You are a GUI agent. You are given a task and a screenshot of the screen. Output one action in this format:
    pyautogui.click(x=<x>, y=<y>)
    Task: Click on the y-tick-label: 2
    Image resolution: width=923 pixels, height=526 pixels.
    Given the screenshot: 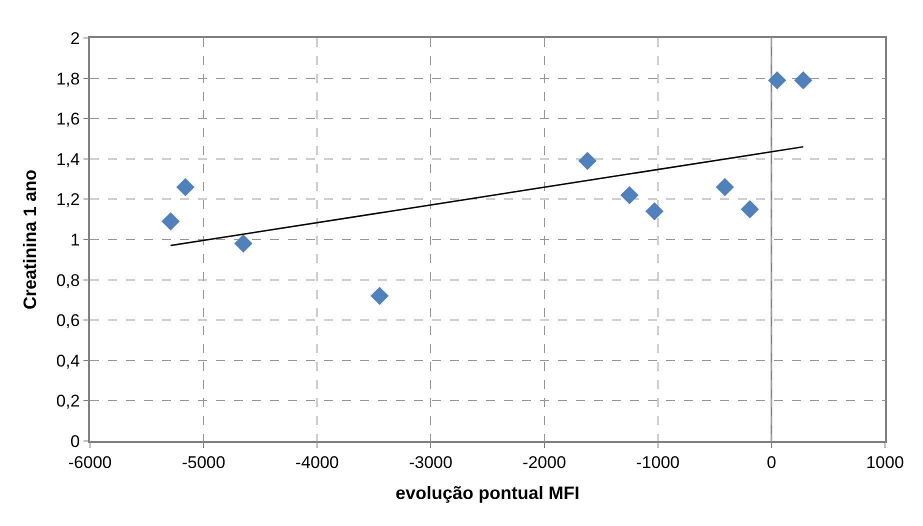 What is the action you would take?
    pyautogui.click(x=75, y=38)
    